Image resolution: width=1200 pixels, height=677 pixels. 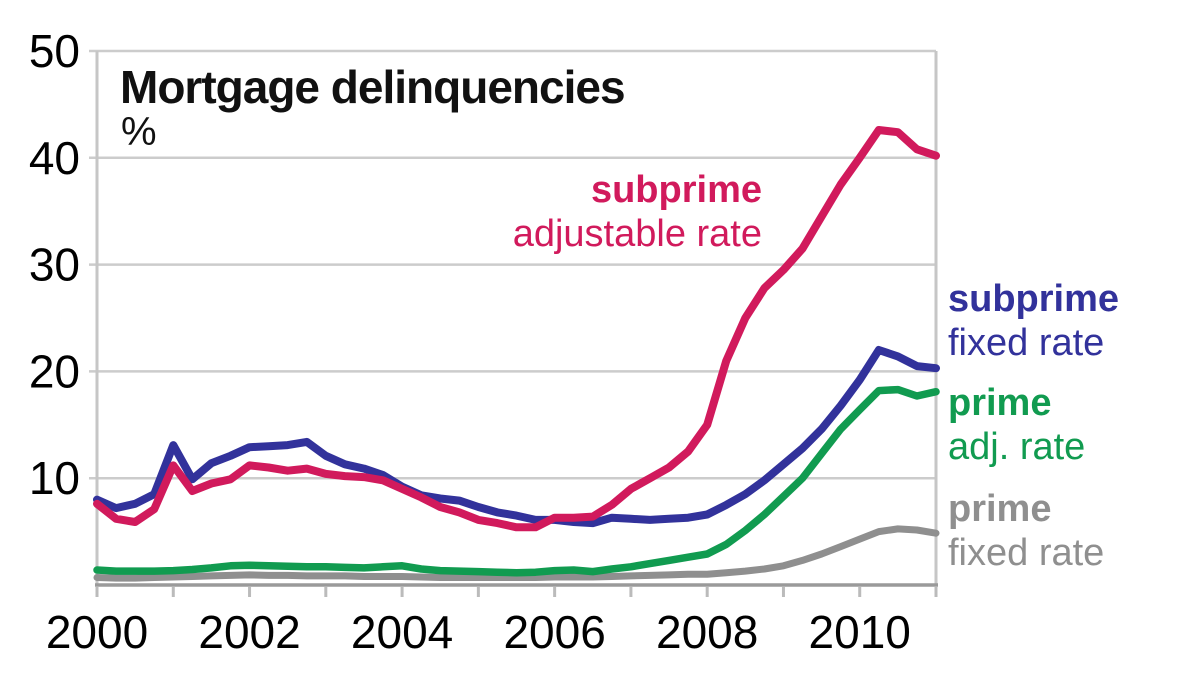 What do you see at coordinates (54, 478) in the screenshot?
I see `y-tick-label-10: 10` at bounding box center [54, 478].